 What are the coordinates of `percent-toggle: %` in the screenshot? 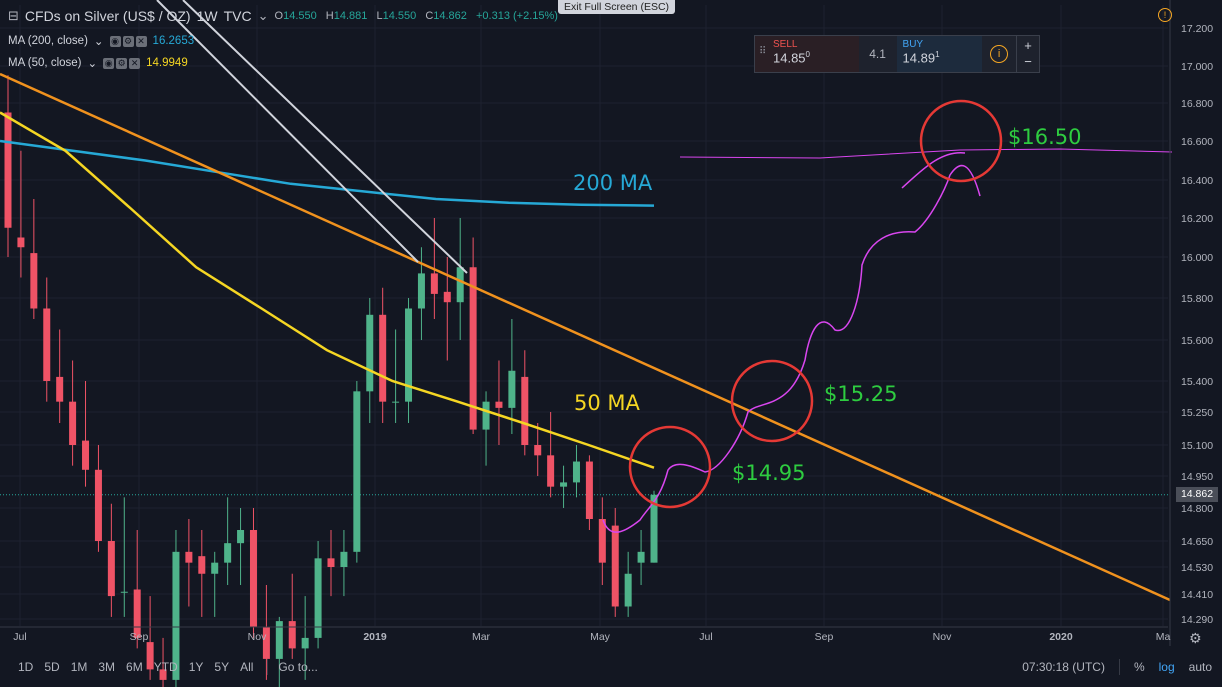 It's located at (1139, 666).